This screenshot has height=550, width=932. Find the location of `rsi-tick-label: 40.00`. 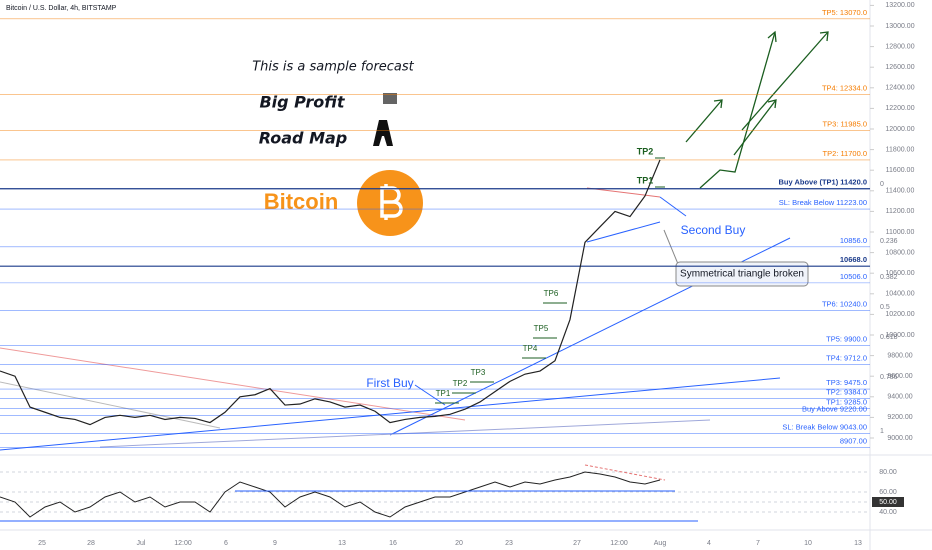

rsi-tick-label: 40.00 is located at coordinates (888, 512).